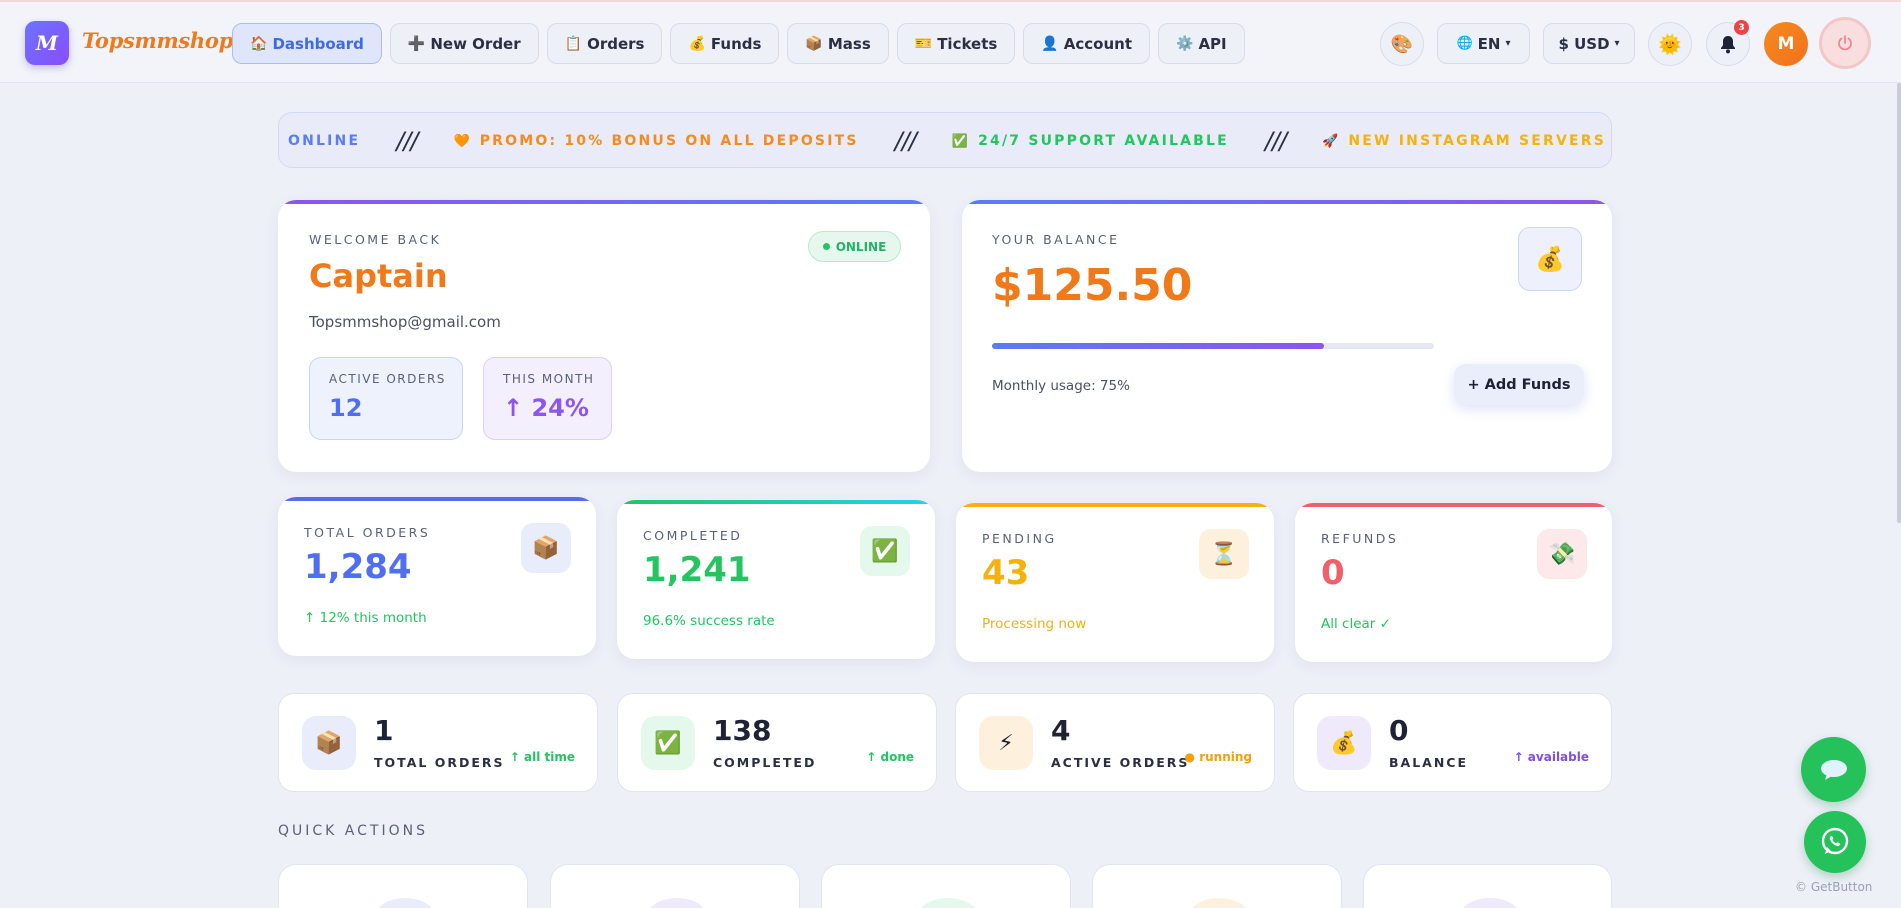 Image resolution: width=1901 pixels, height=908 pixels. What do you see at coordinates (1224, 554) in the screenshot?
I see `hourglass-icon: ⏳` at bounding box center [1224, 554].